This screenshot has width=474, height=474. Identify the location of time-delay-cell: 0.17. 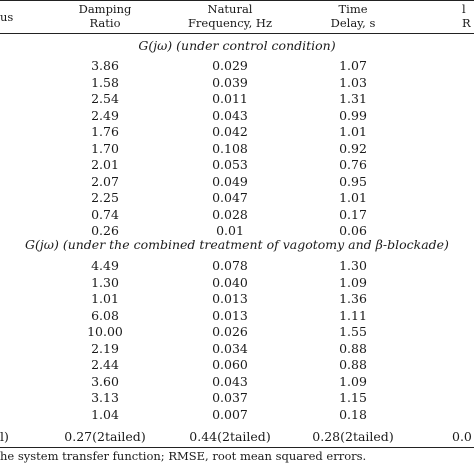
(353, 214).